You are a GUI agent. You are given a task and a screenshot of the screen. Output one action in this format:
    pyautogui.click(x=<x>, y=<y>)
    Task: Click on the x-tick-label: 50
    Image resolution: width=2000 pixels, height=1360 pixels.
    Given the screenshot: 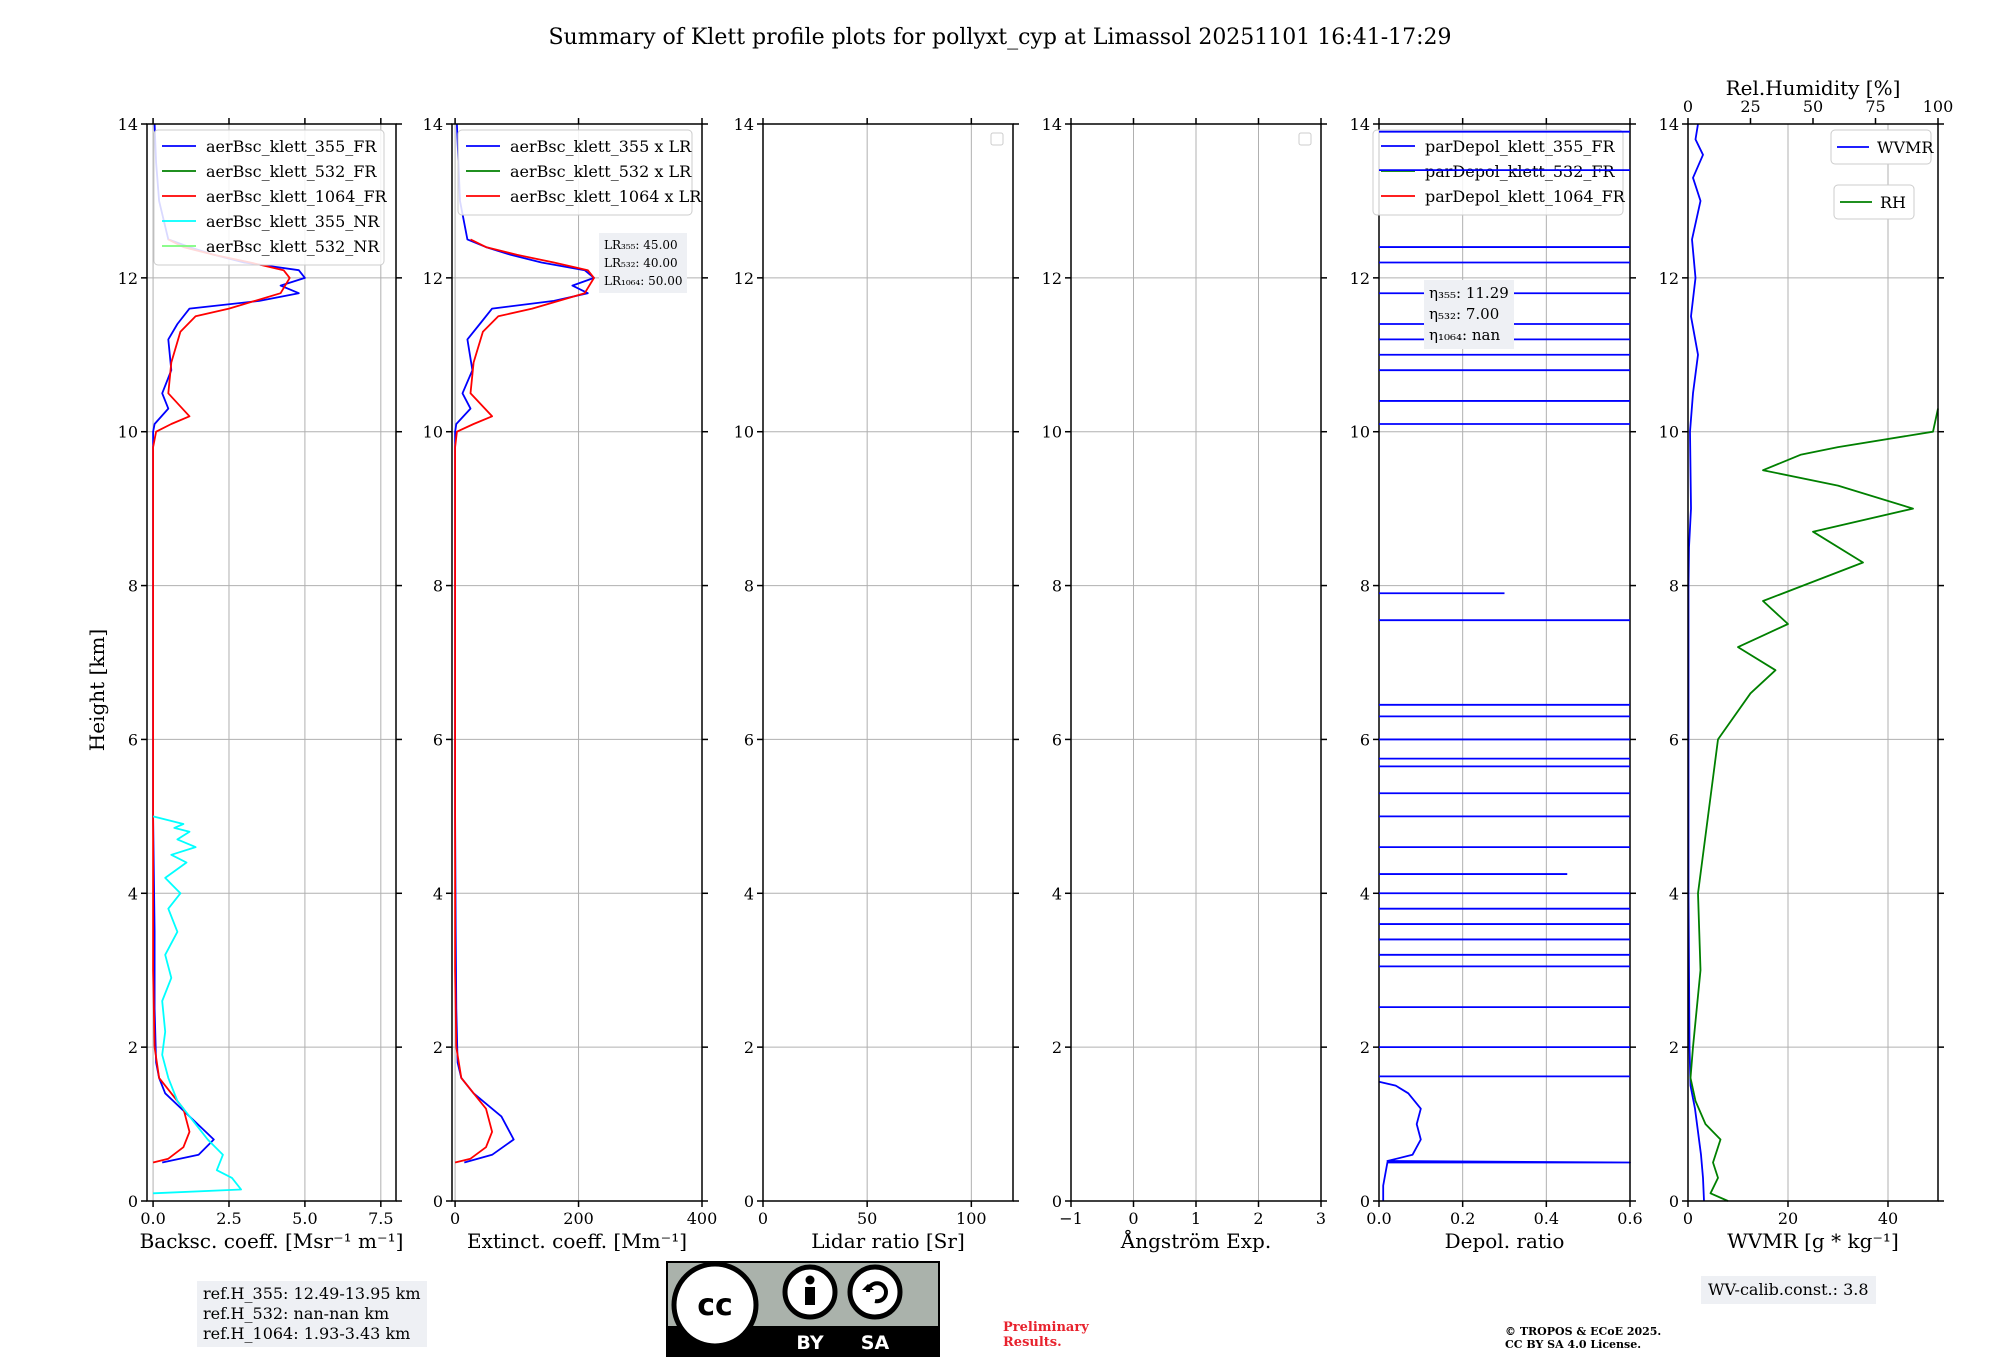 What is the action you would take?
    pyautogui.click(x=867, y=1218)
    